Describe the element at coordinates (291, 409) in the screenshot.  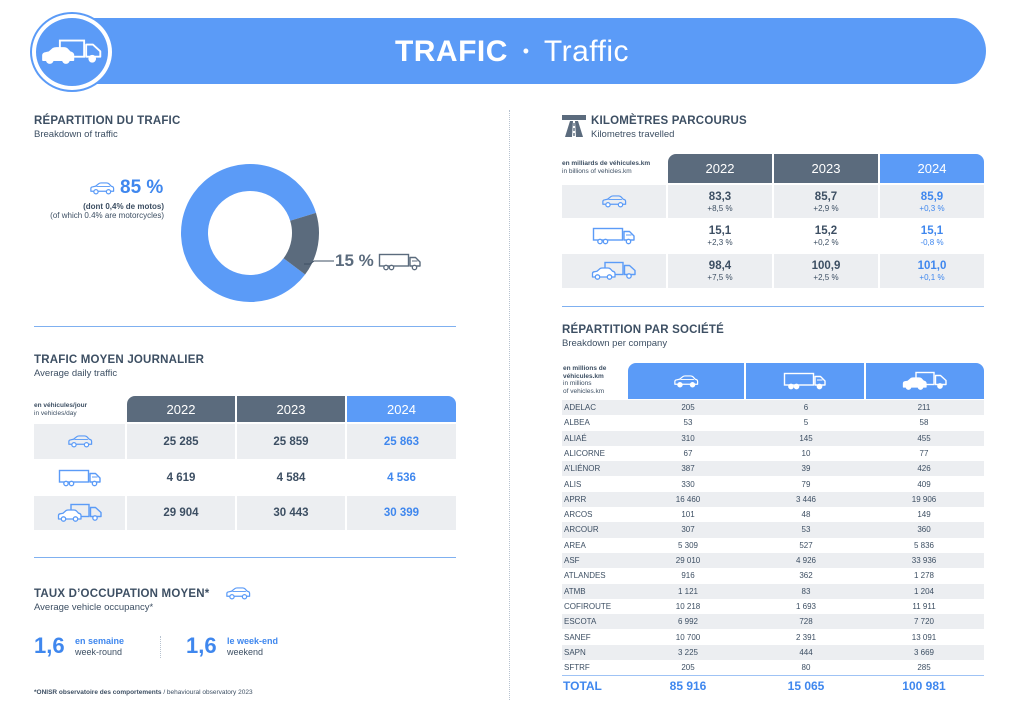
I see `daily-header-2023: 2023` at that location.